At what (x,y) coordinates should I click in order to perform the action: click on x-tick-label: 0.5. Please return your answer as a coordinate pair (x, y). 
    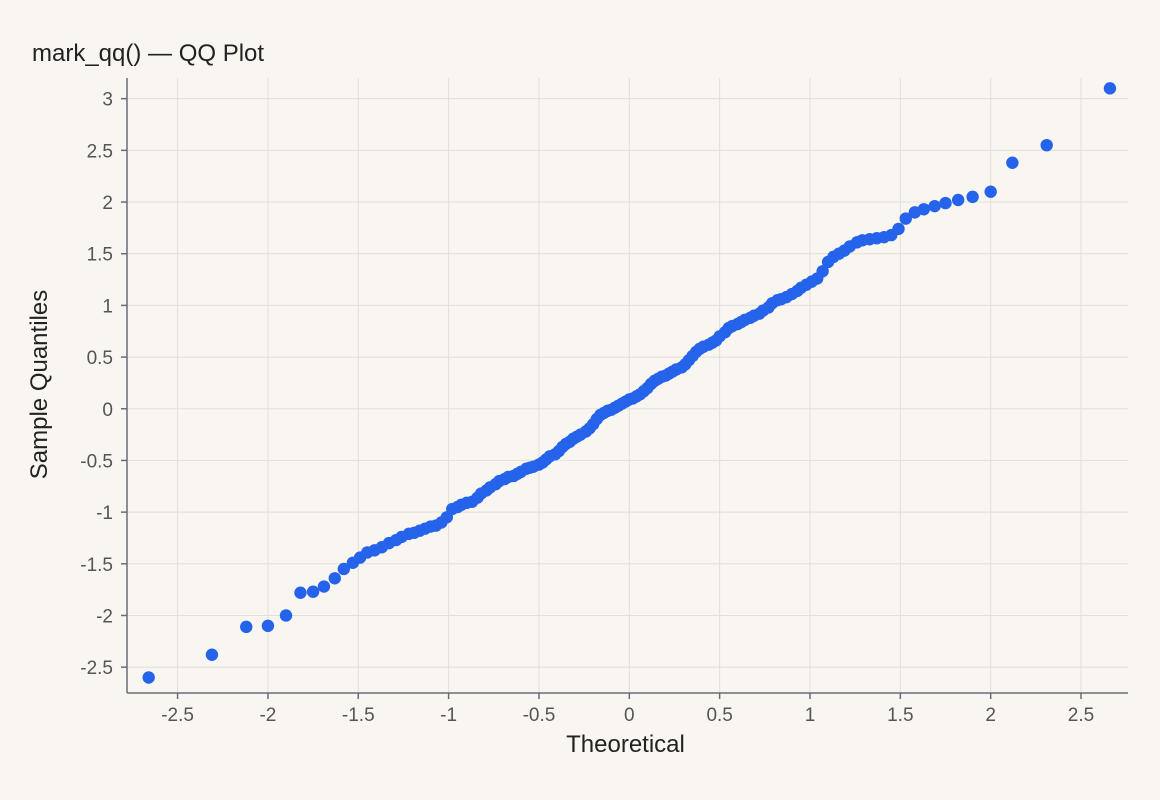
    Looking at the image, I should click on (719, 715).